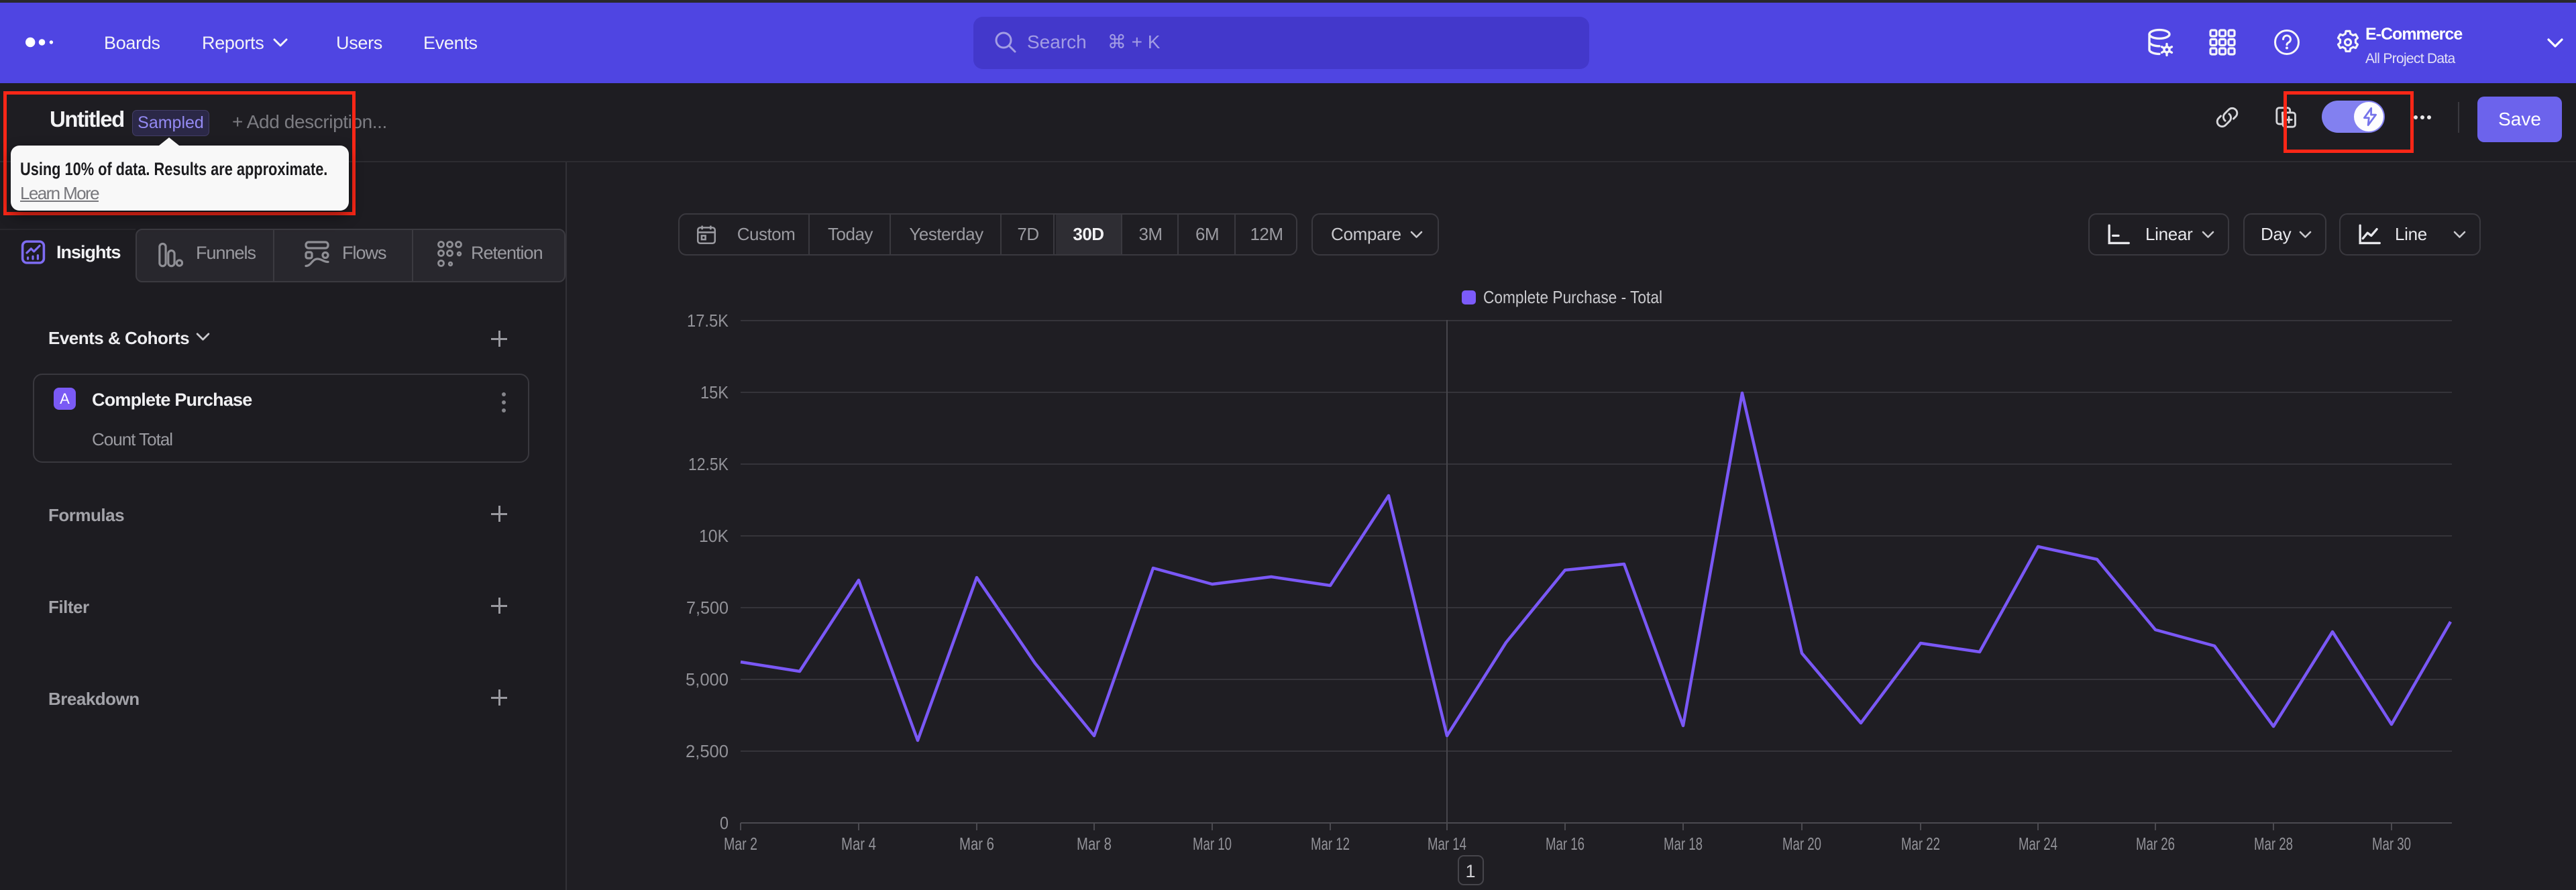  Describe the element at coordinates (708, 464) in the screenshot. I see `svg-text: 12.5K` at that location.